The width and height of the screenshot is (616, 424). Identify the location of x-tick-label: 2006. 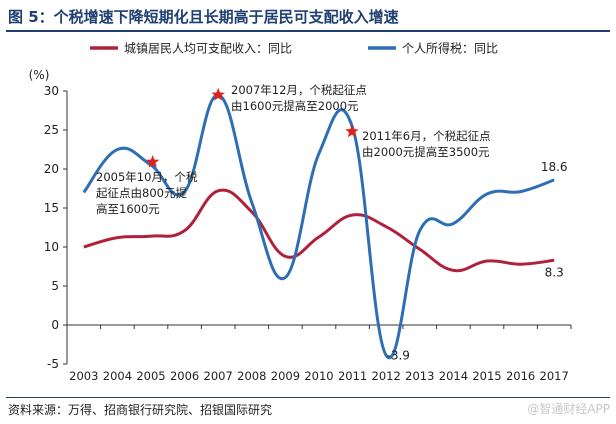
(184, 376).